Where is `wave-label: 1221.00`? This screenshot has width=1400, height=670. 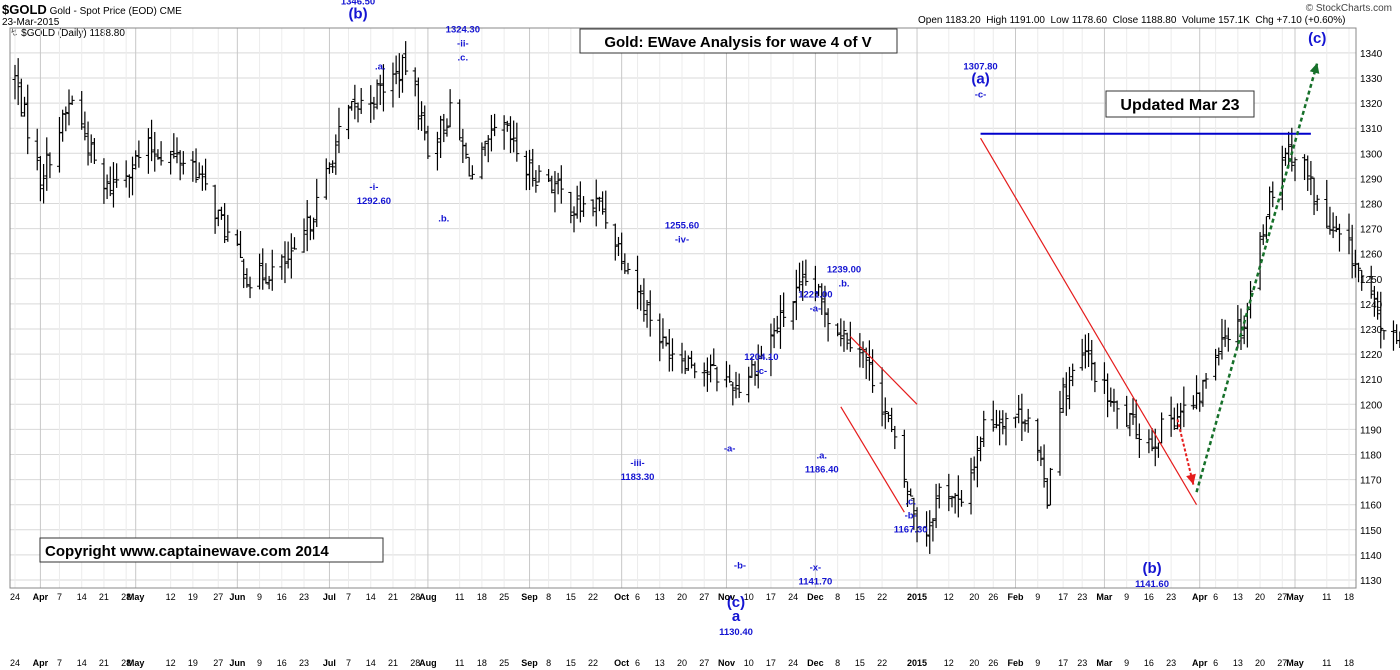 wave-label: 1221.00 is located at coordinates (815, 295).